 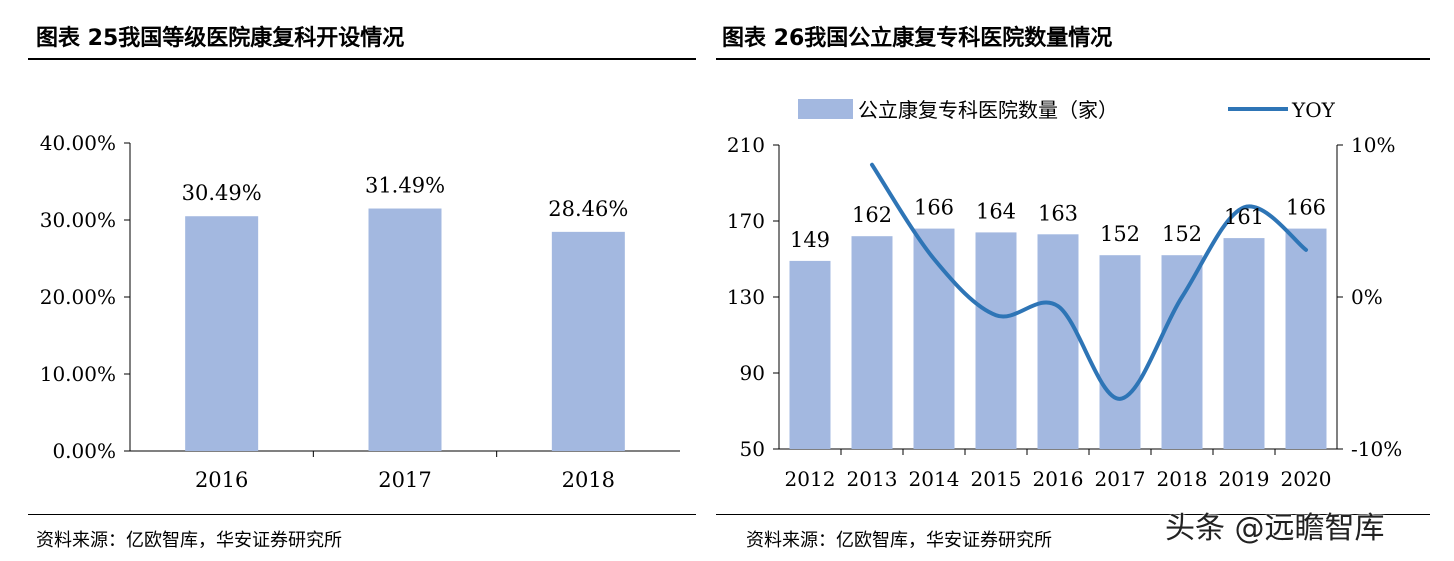 I want to click on legend-line-label: YOY, so click(x=1313, y=110).